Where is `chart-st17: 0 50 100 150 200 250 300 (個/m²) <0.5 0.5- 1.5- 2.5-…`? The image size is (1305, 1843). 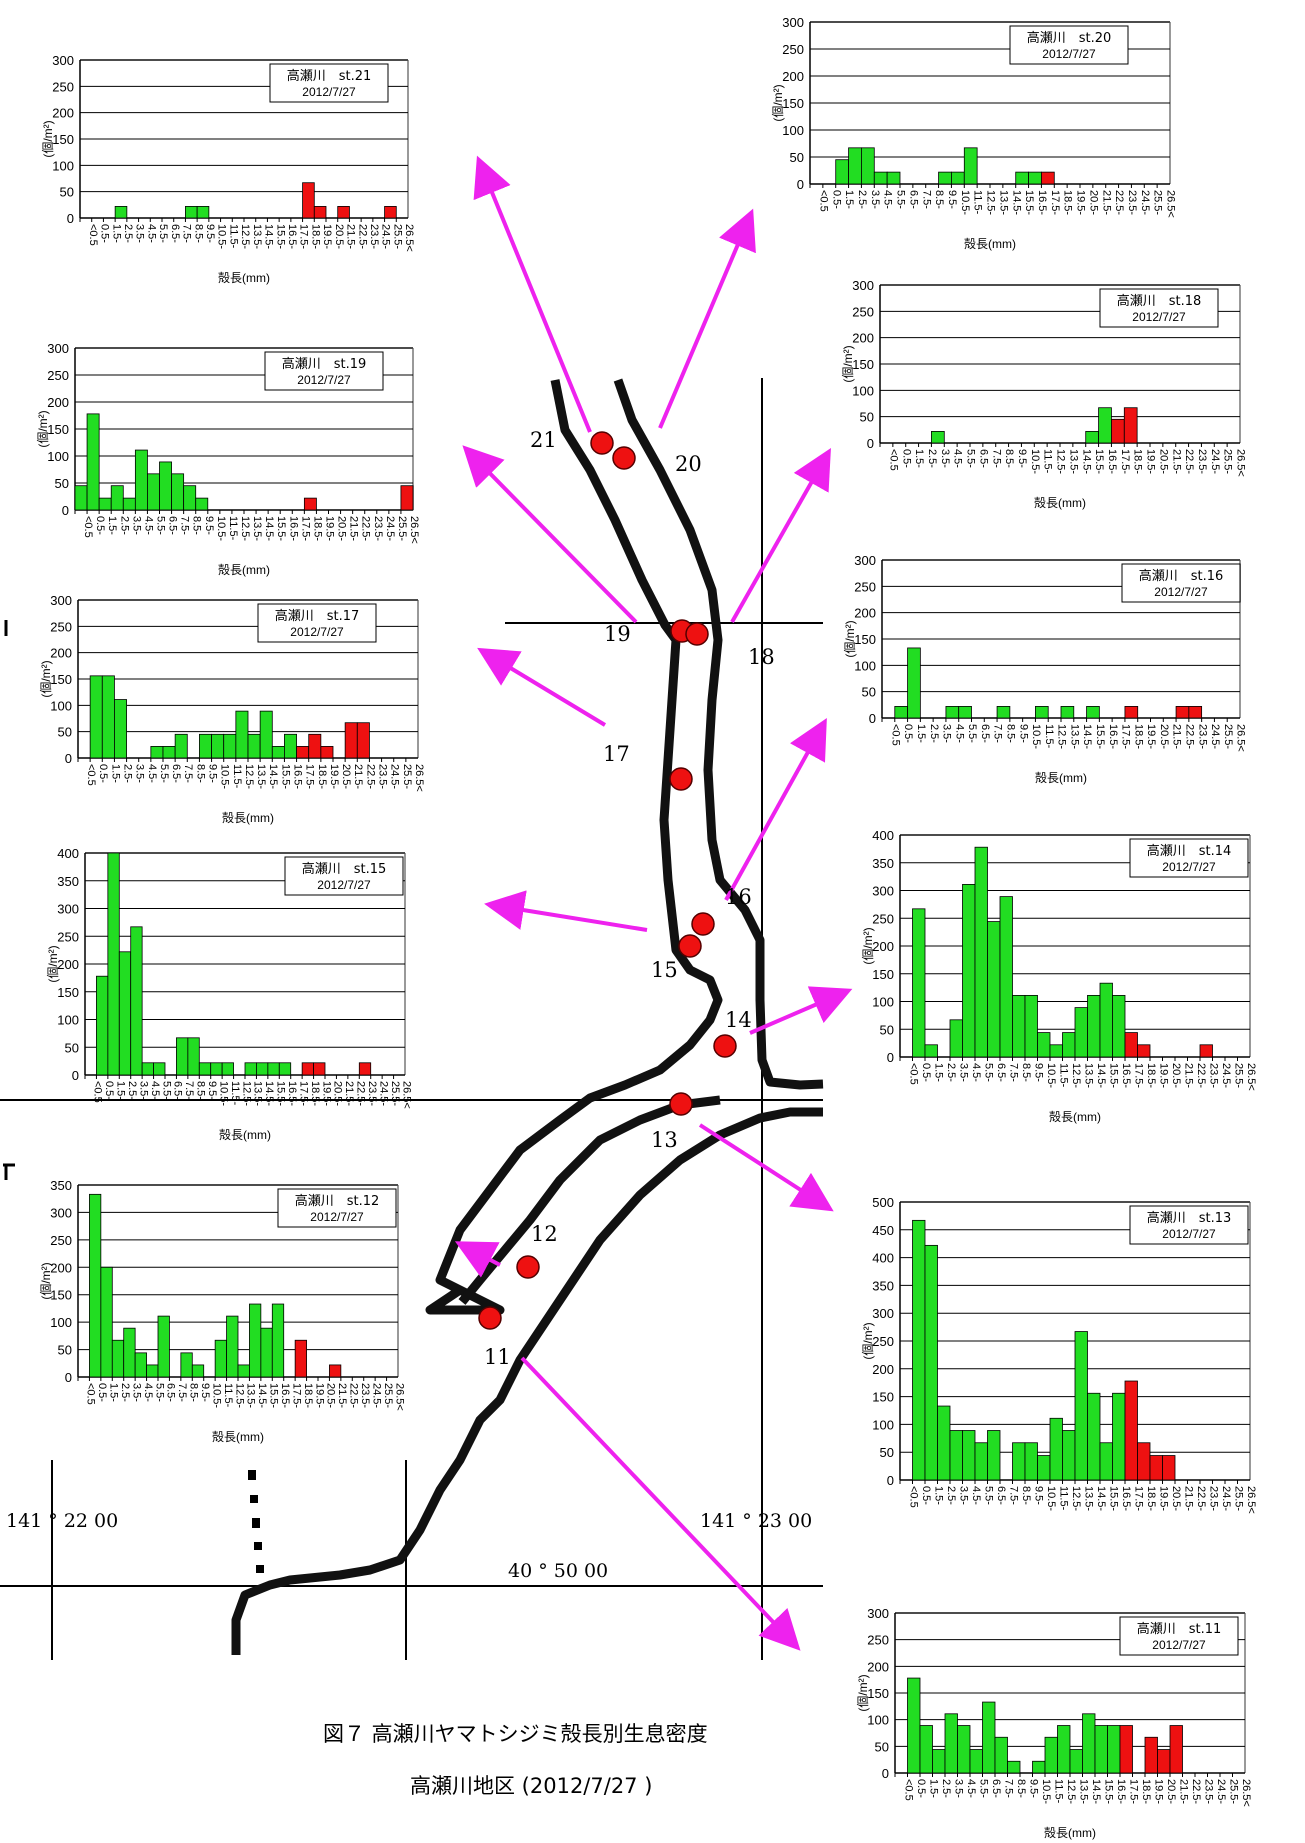 chart-st17: 0 50 100 150 200 250 300 (個/m²) <0.5 0.5- 1.5- 2.5-… is located at coordinates (231, 708).